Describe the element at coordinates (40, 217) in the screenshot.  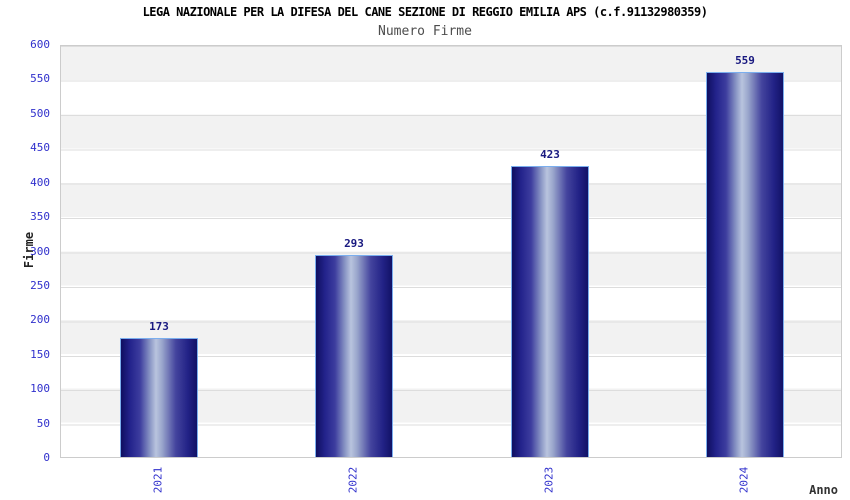
I see `y-tick-label: 350` at that location.